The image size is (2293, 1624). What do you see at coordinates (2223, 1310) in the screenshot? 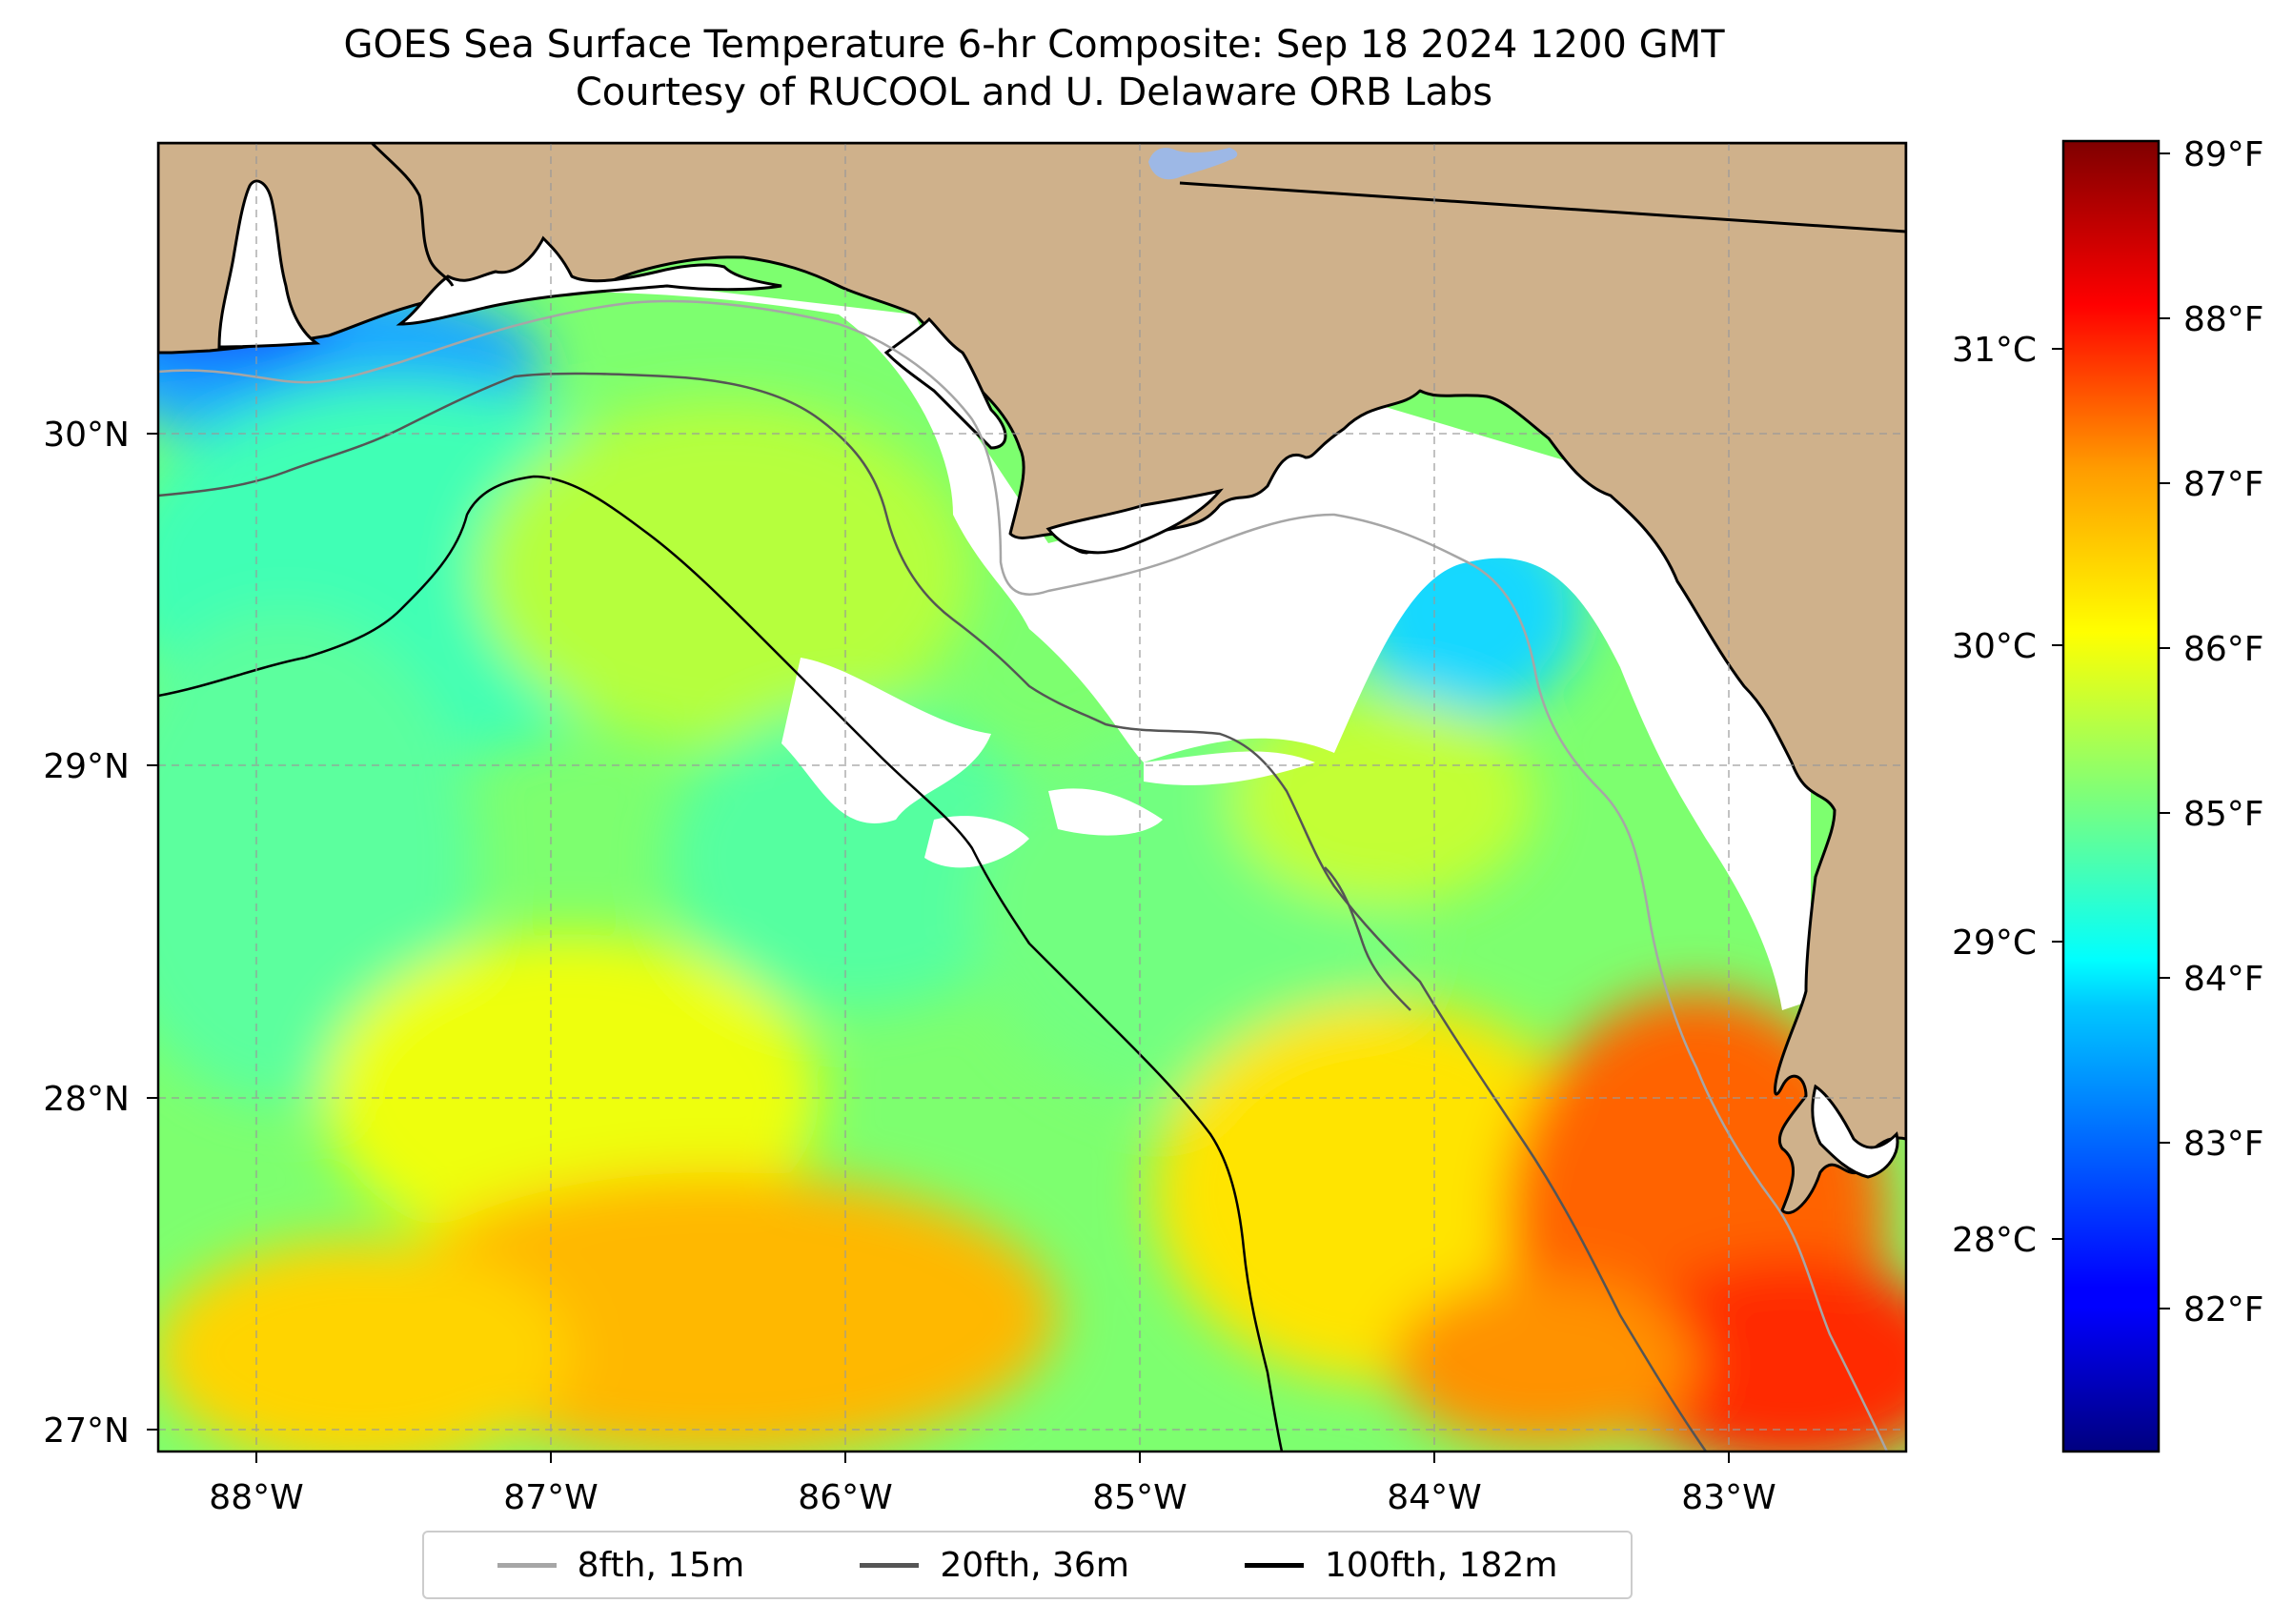
I see `colorbar-tick-82f: 82°F` at bounding box center [2223, 1310].